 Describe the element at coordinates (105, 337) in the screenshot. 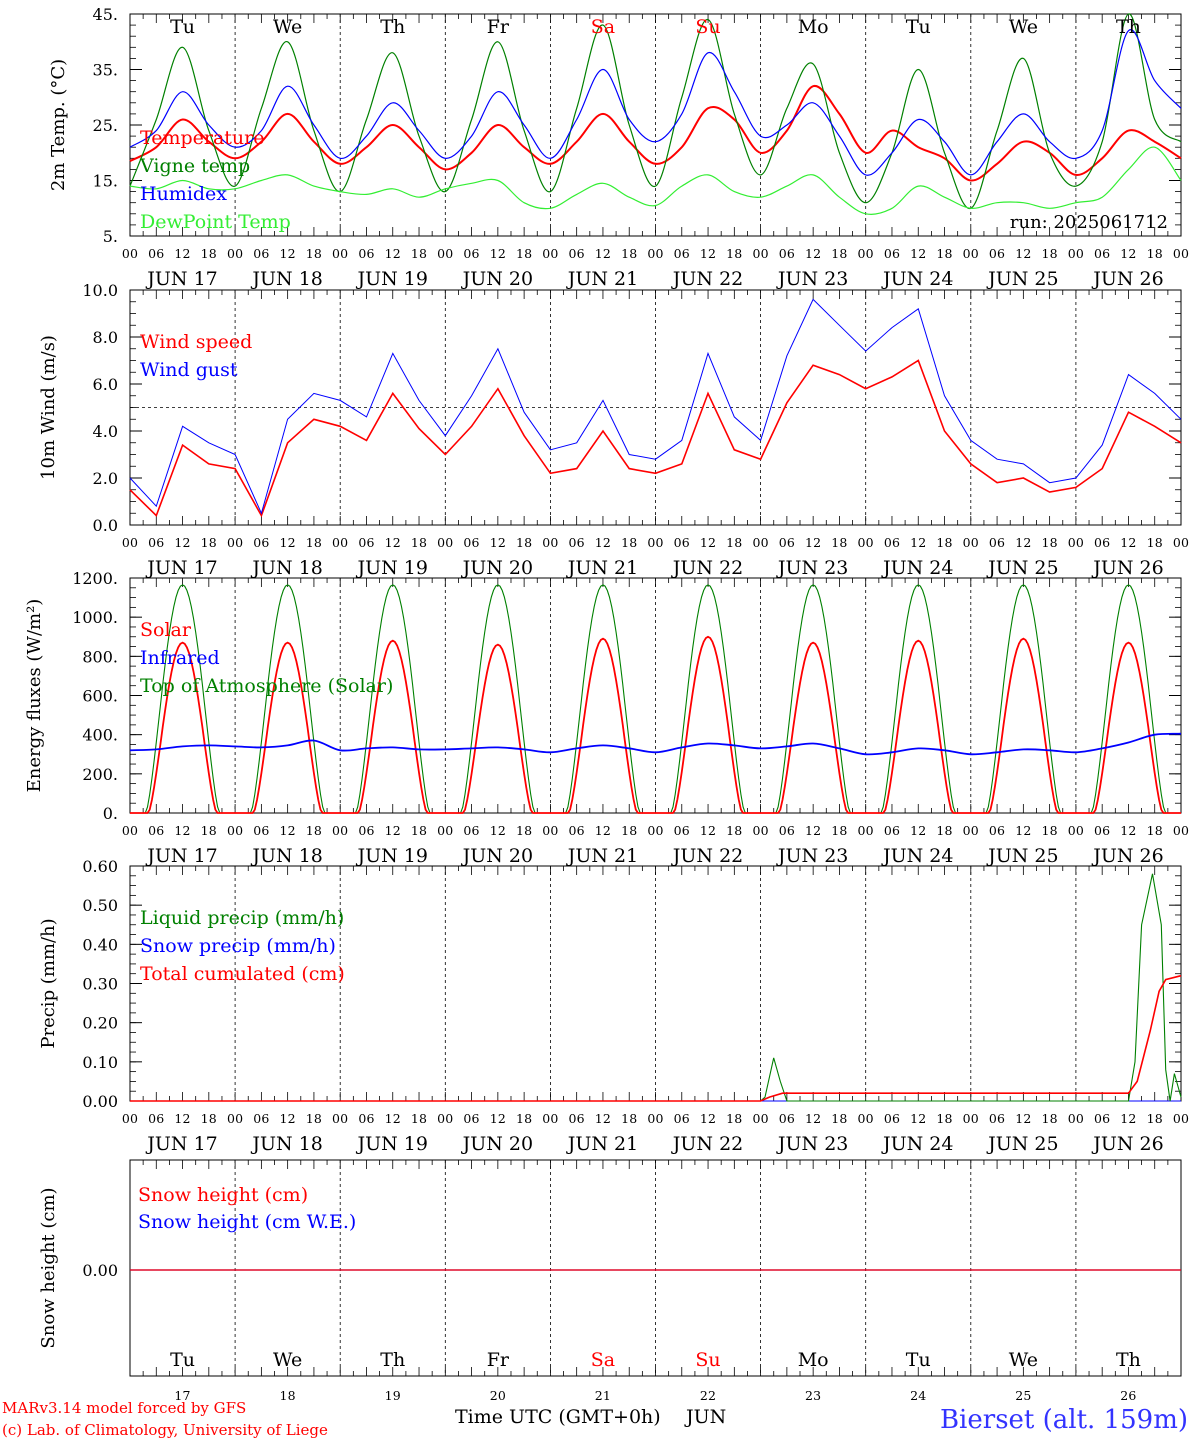

I see `y-tick-label: 8.0` at that location.